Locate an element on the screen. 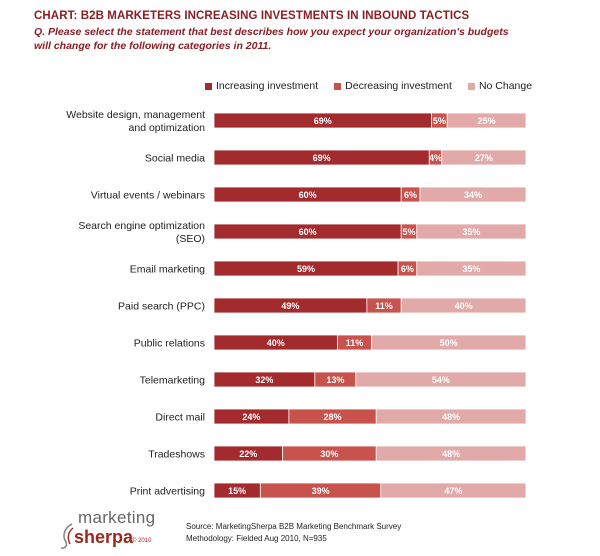 The image size is (600, 556). category-label: Search engine optimization (SEO) is located at coordinates (141, 232).